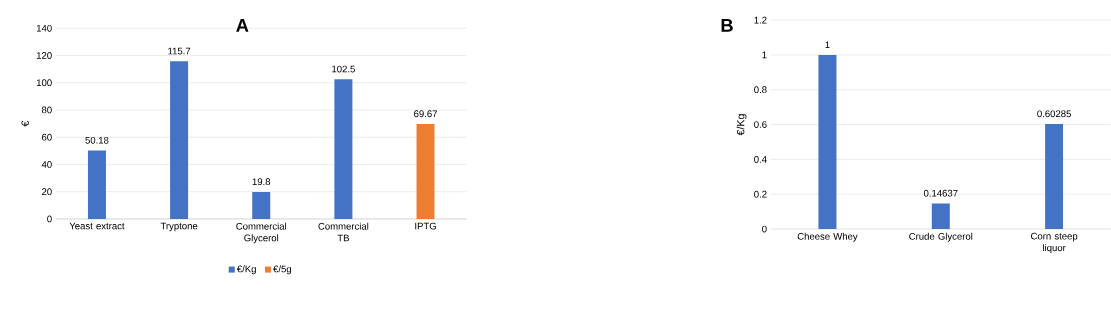  I want to click on x-tick-label: Commercial Glycerol, so click(261, 233).